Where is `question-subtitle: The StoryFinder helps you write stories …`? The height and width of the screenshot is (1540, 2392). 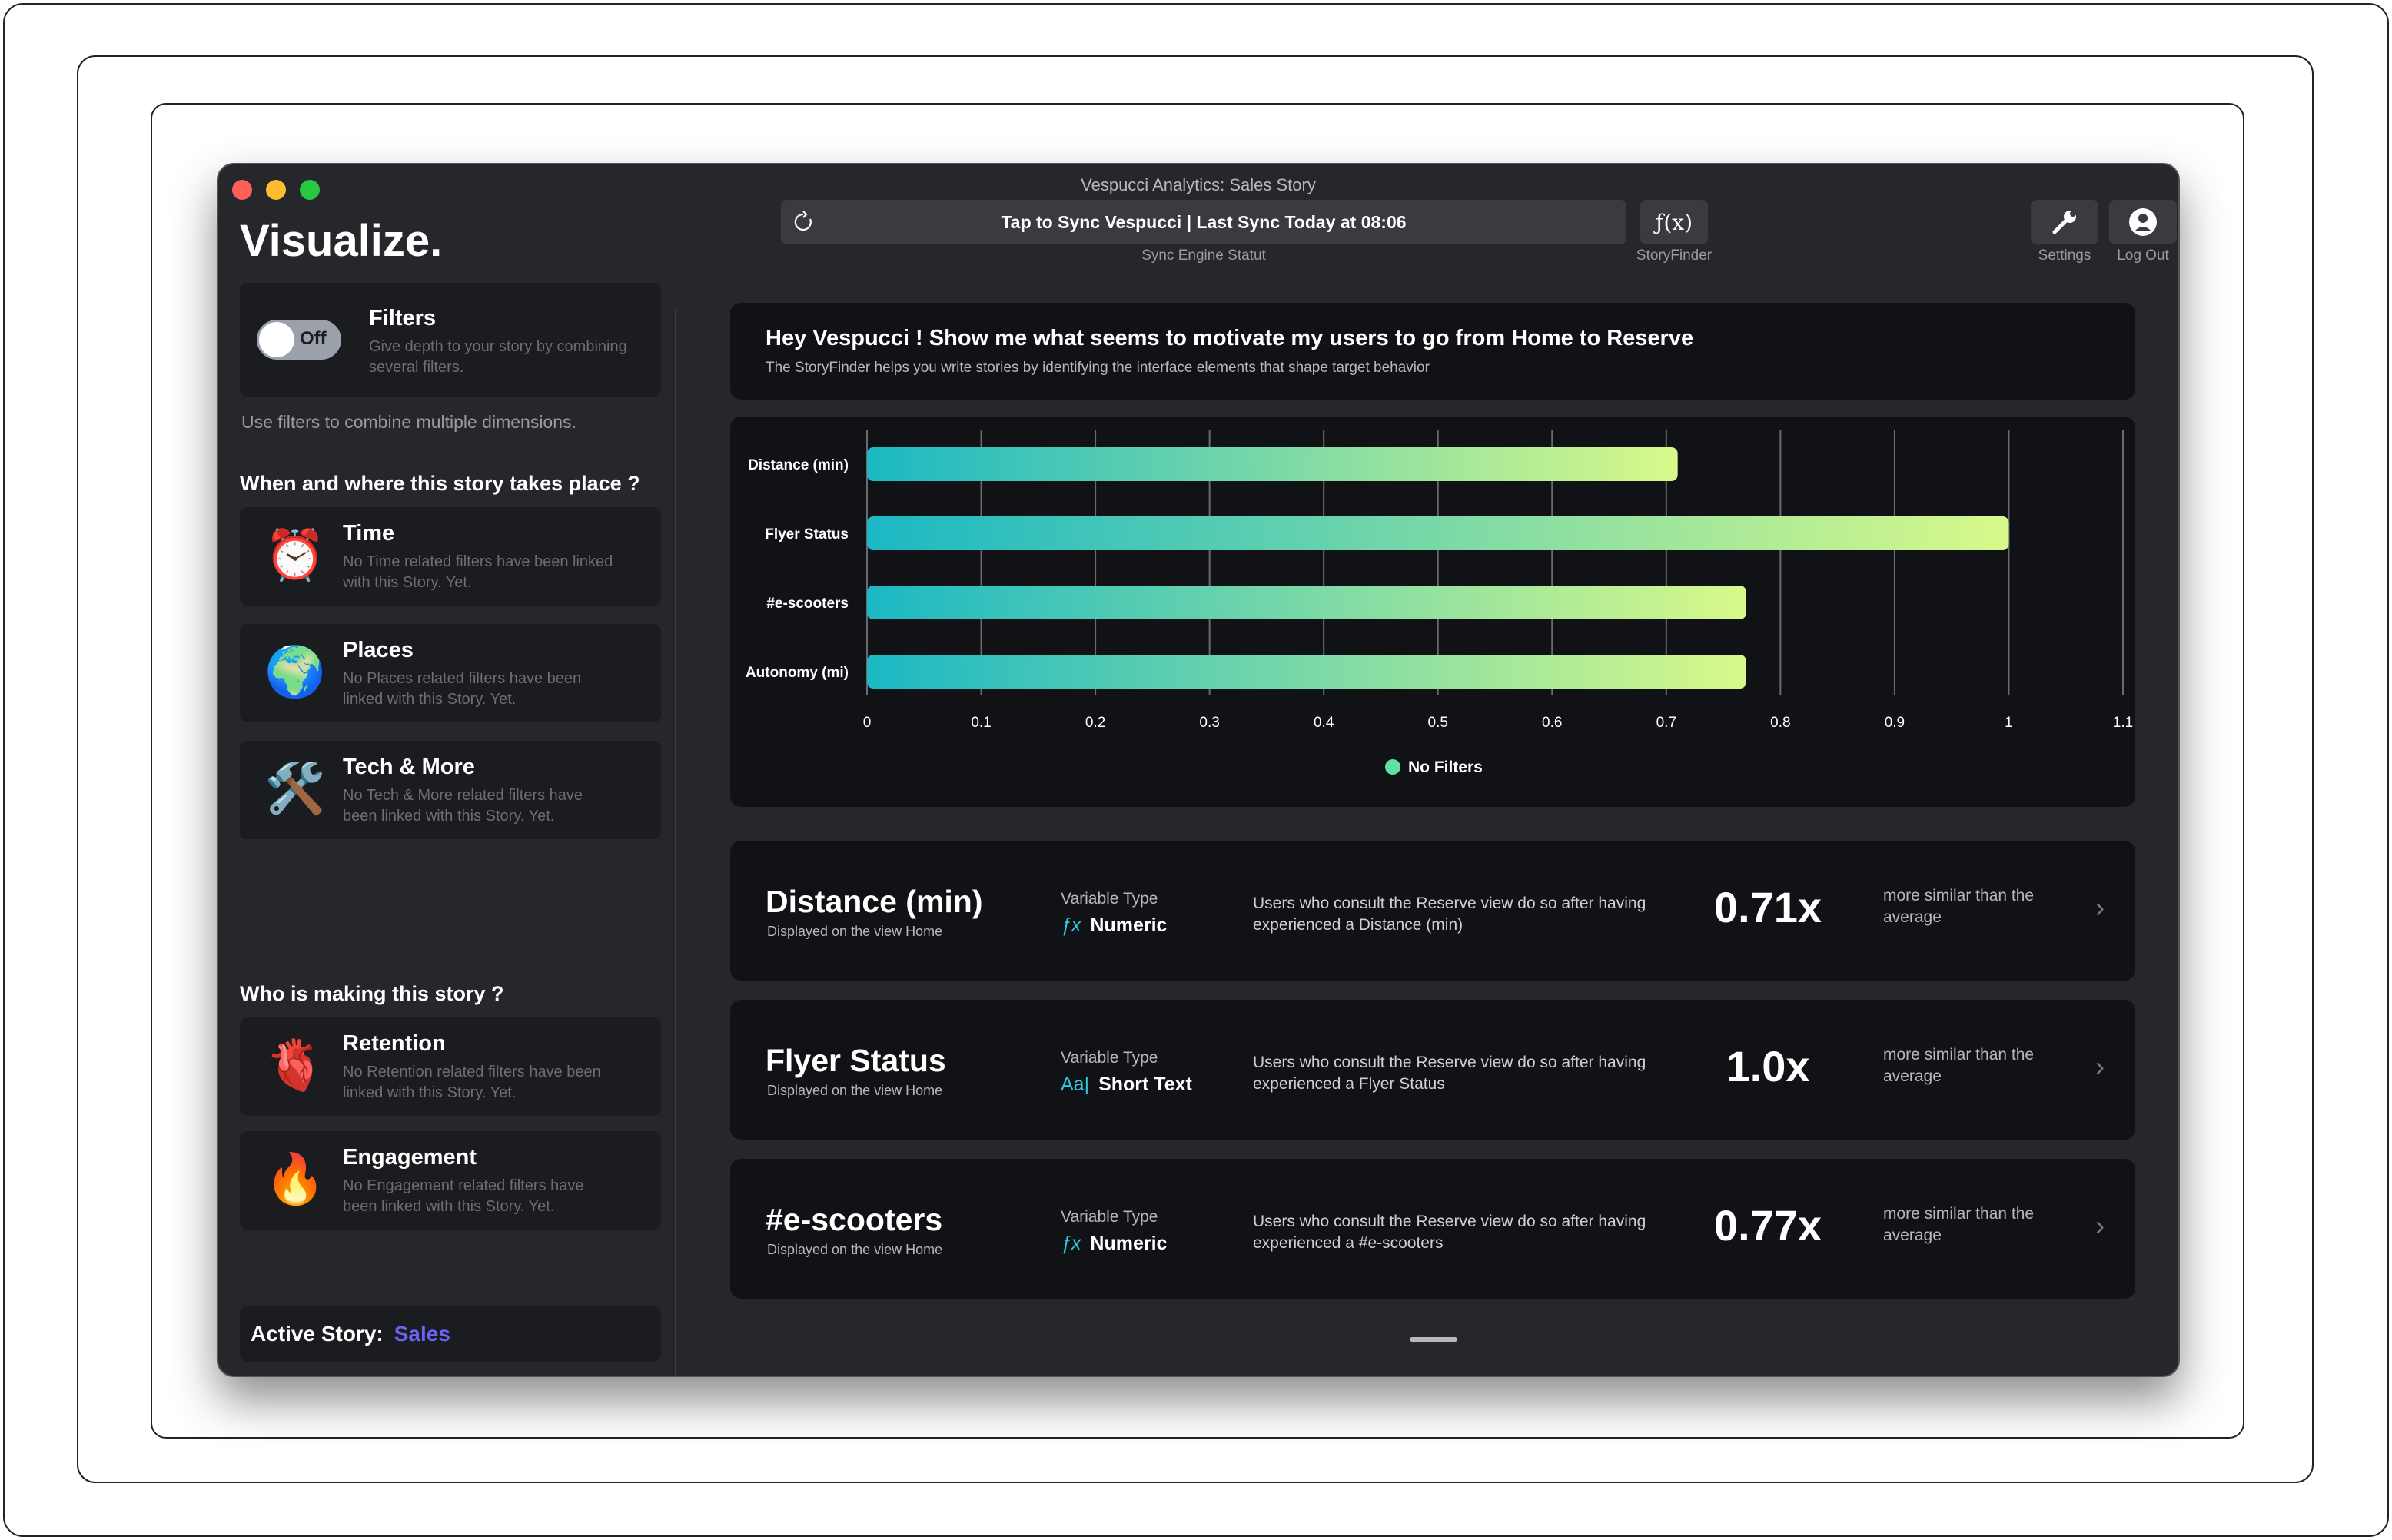 question-subtitle: The StoryFinder helps you write stories … is located at coordinates (1098, 368).